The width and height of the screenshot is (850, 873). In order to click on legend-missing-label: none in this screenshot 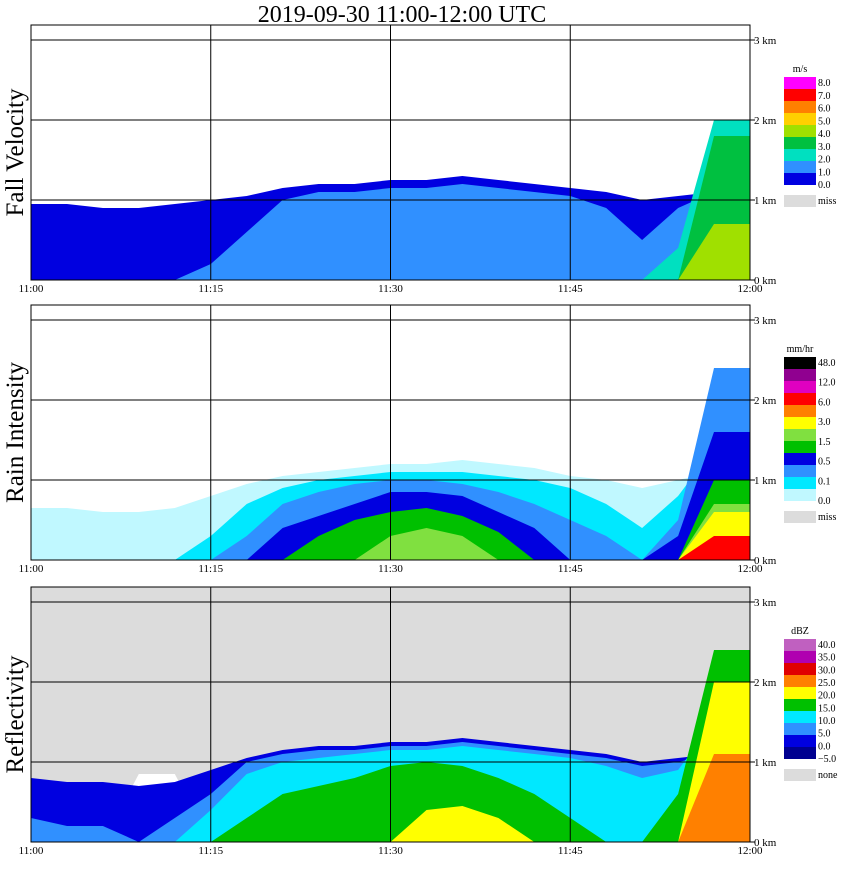, I will do `click(828, 775)`.